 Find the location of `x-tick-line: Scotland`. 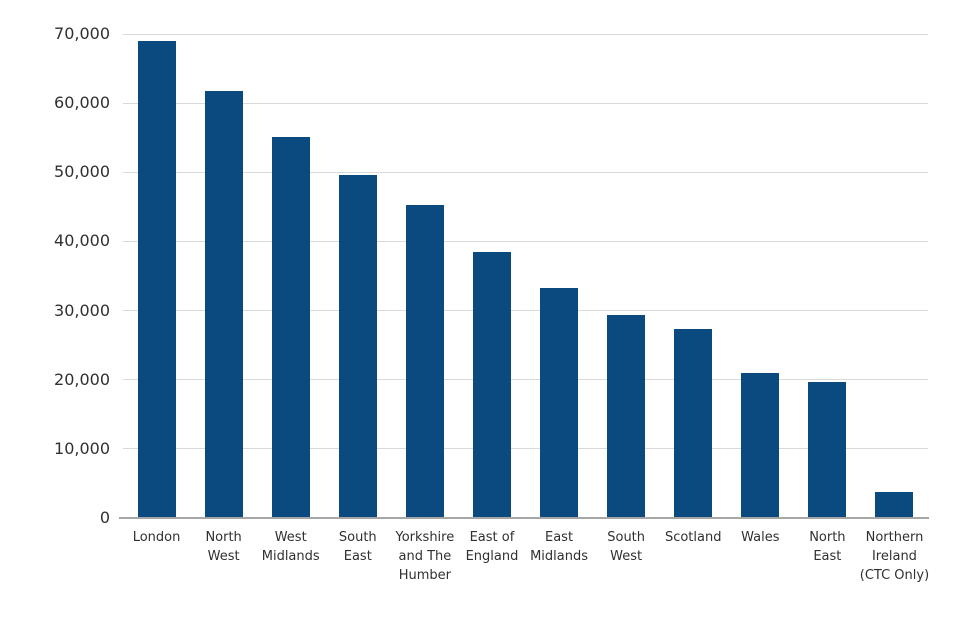

x-tick-line: Scotland is located at coordinates (693, 537).